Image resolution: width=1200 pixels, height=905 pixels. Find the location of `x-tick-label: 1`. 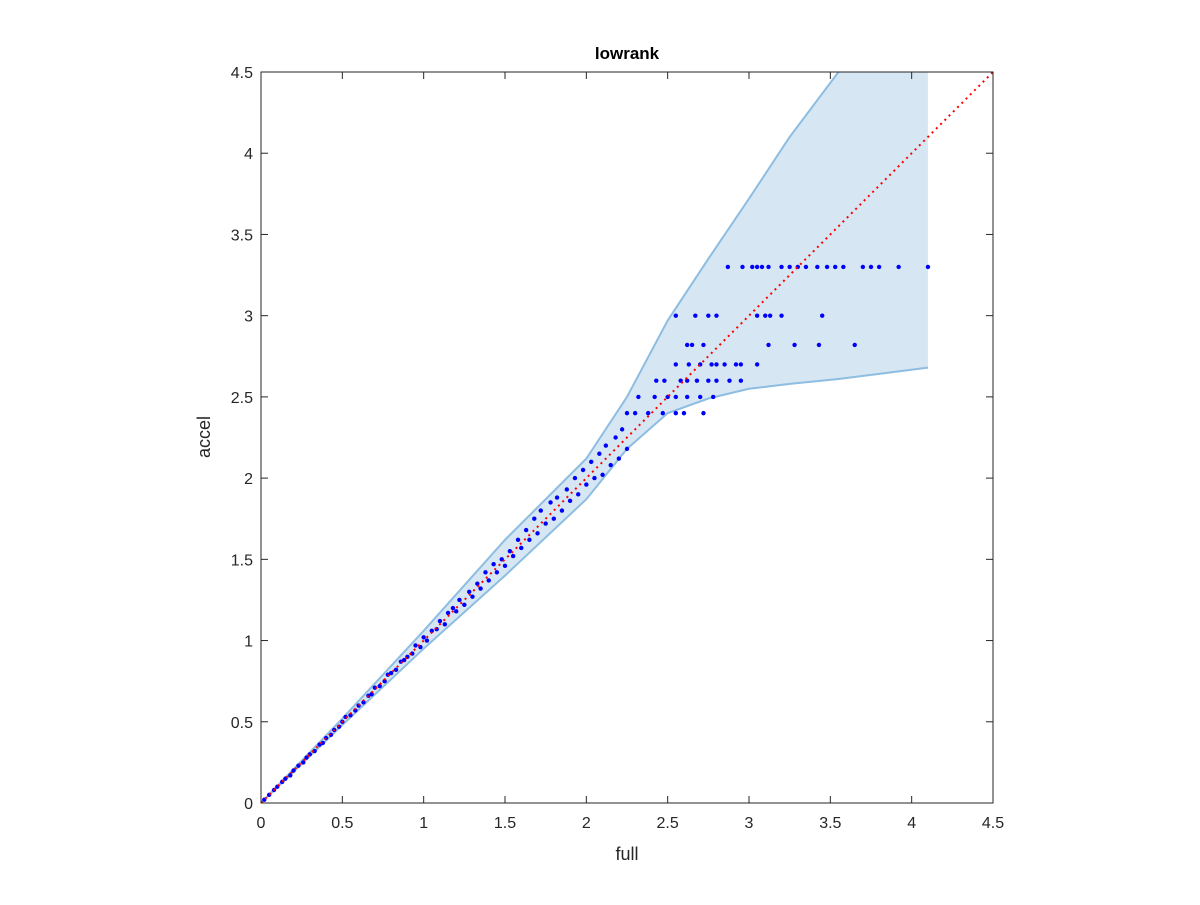

x-tick-label: 1 is located at coordinates (423, 823).